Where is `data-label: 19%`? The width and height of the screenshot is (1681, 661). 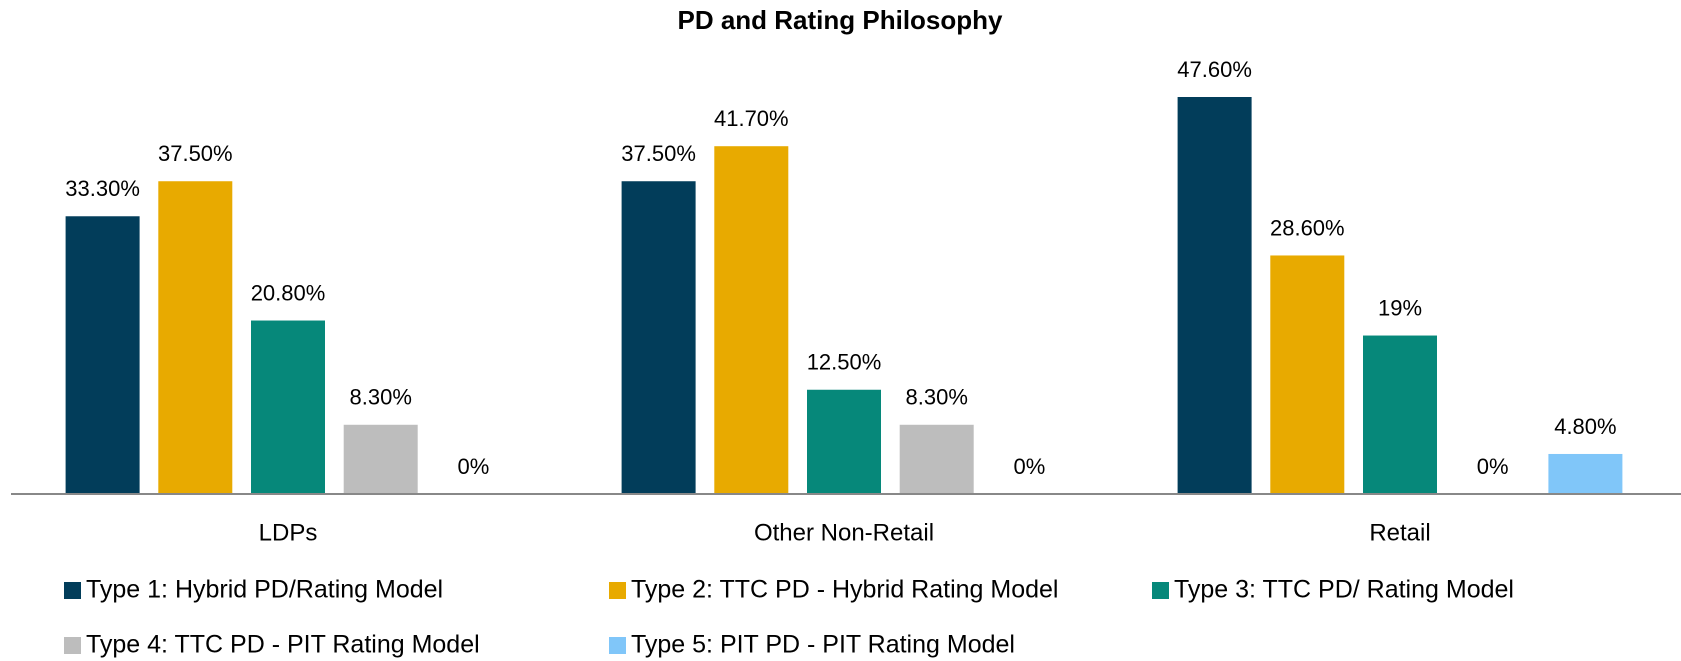
data-label: 19% is located at coordinates (1400, 307).